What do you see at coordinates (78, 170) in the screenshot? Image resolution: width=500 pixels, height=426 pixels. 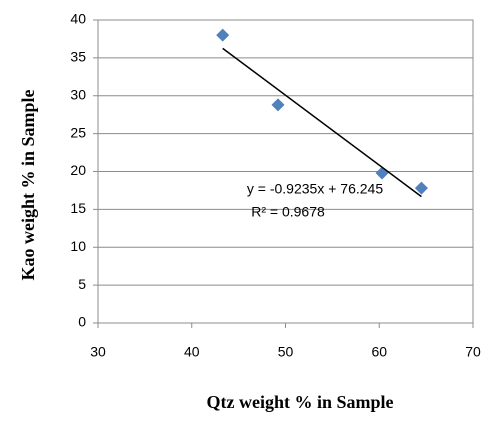 I see `y-tick-label: 20` at bounding box center [78, 170].